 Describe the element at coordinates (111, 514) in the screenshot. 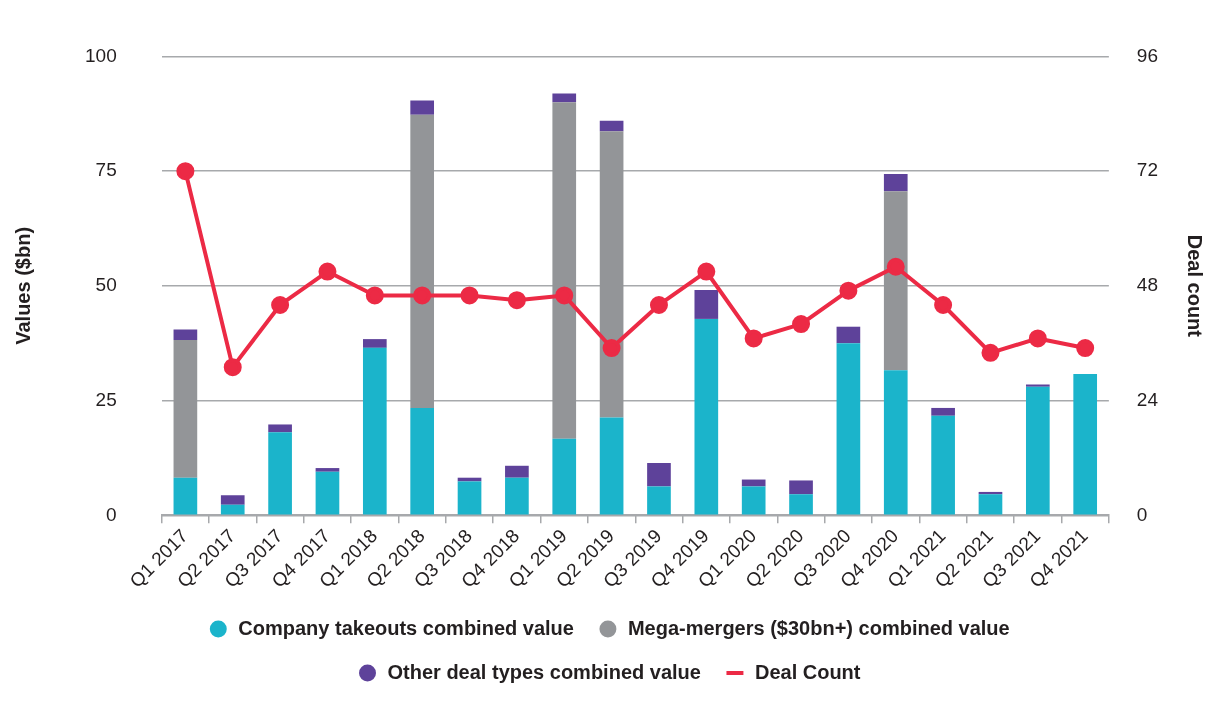

I see `y-tick-label: 0` at that location.